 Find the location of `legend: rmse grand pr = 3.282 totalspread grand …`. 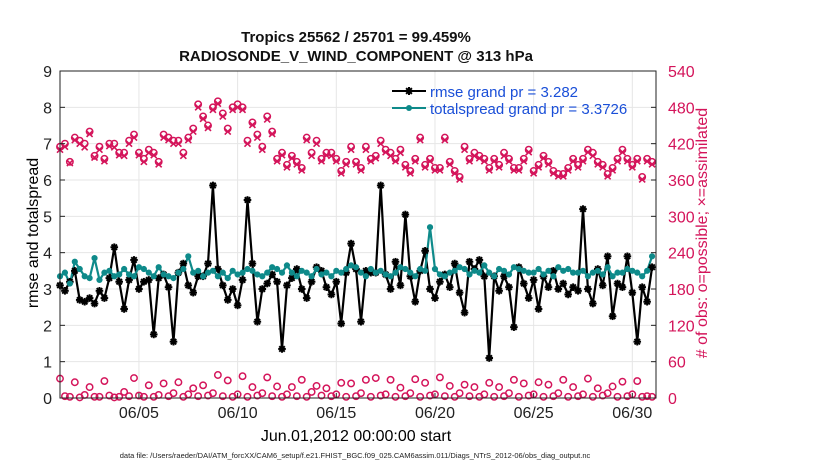

legend: rmse grand pr = 3.282 totalspread grand … is located at coordinates (509, 101).